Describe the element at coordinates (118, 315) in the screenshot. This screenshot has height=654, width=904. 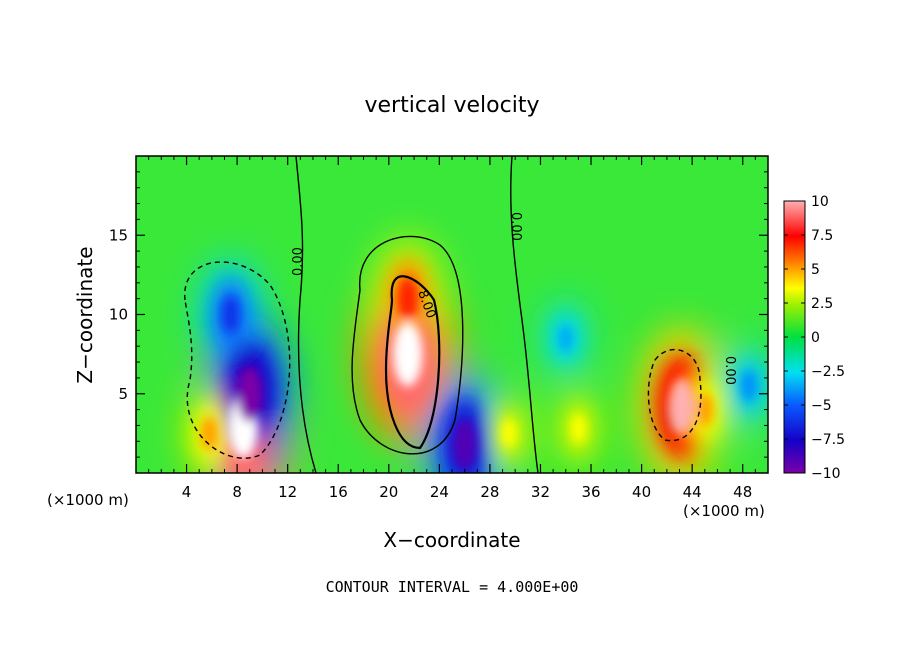
I see `y-tick-label: 10` at that location.